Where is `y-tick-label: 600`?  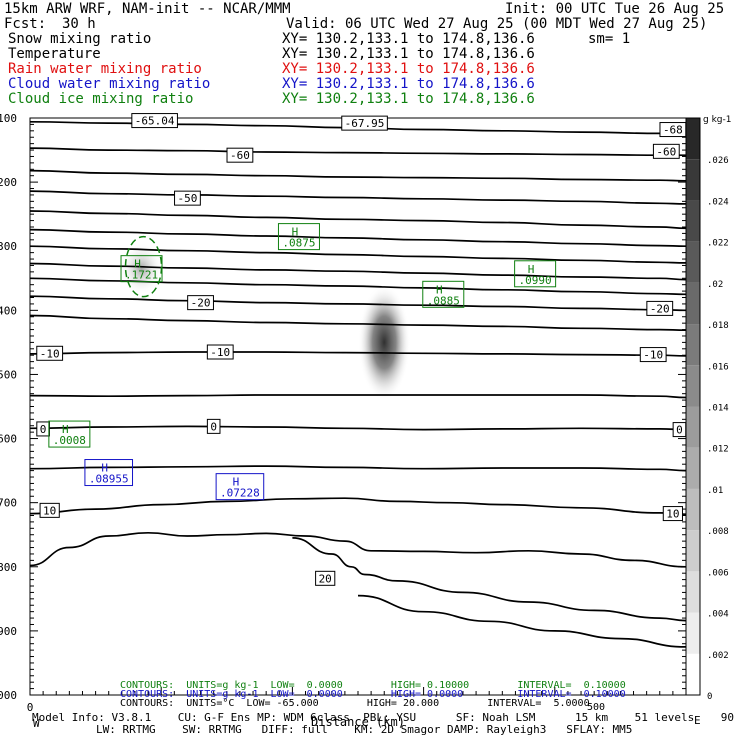 y-tick-label: 600 is located at coordinates (8, 439).